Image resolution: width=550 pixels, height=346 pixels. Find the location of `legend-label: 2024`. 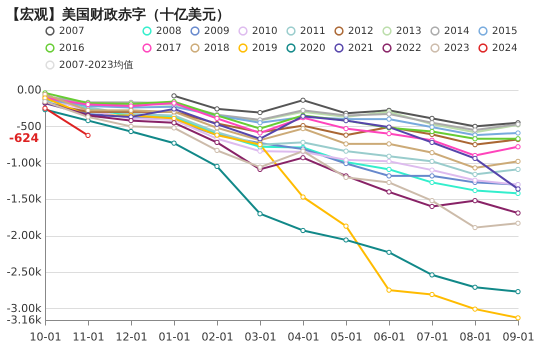

legend-label: 2024 is located at coordinates (505, 48).